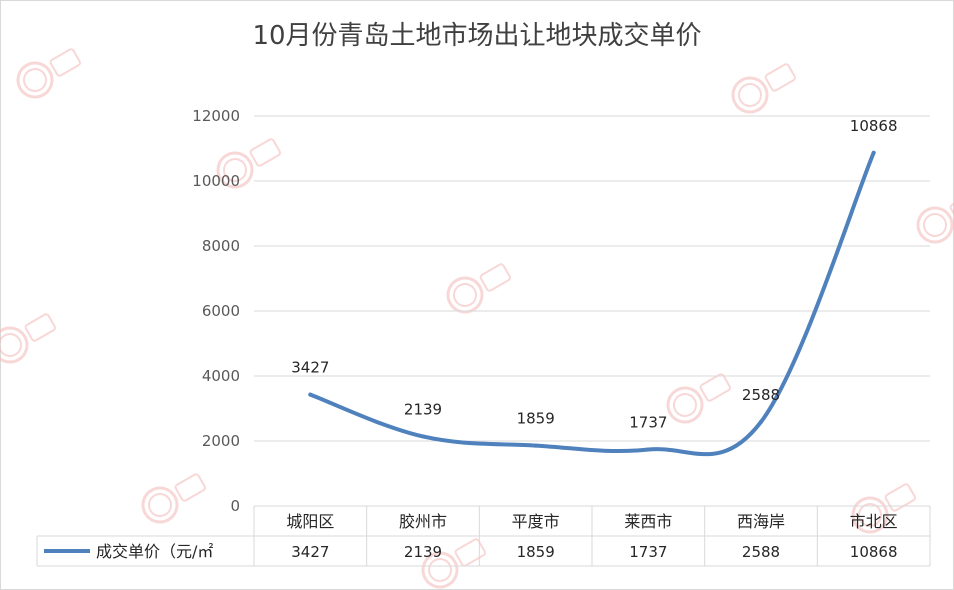 The width and height of the screenshot is (954, 590). I want to click on y-tick-label: 12000, so click(216, 116).